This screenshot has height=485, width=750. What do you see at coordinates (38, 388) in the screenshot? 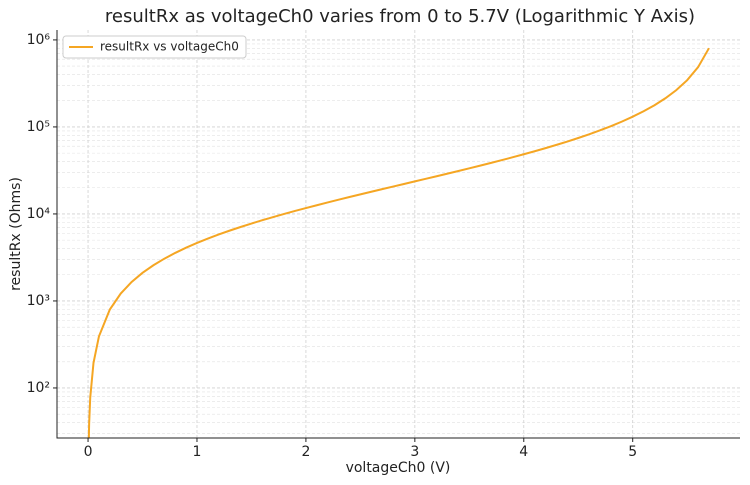
I see `y-tick-label: 10²` at bounding box center [38, 388].